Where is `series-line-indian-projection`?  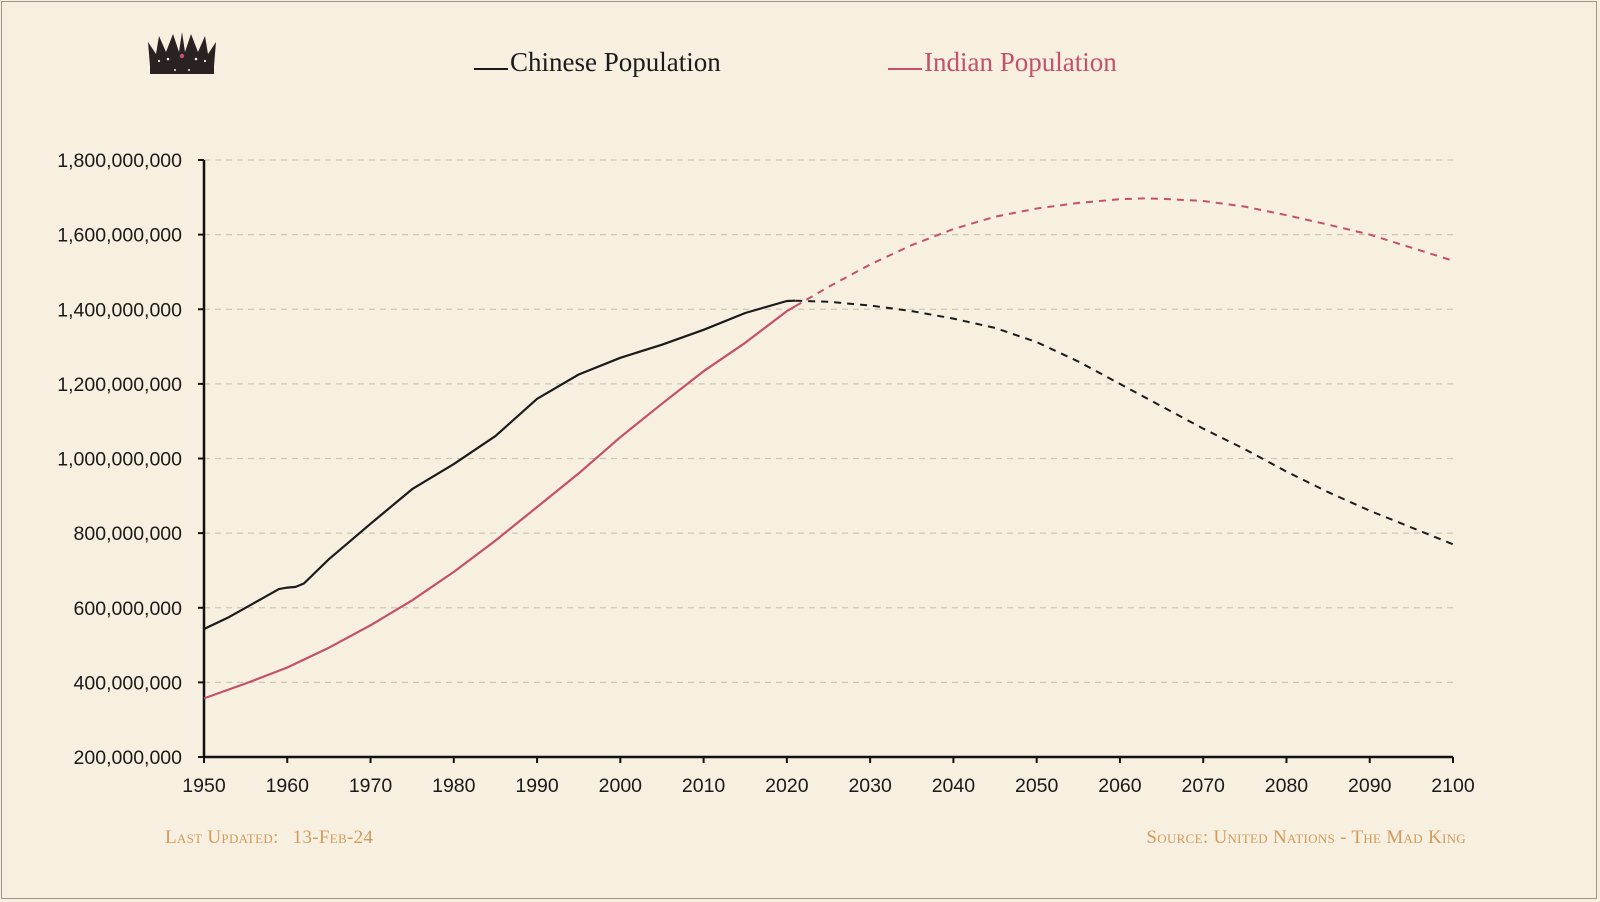 series-line-indian-projection is located at coordinates (1124, 252).